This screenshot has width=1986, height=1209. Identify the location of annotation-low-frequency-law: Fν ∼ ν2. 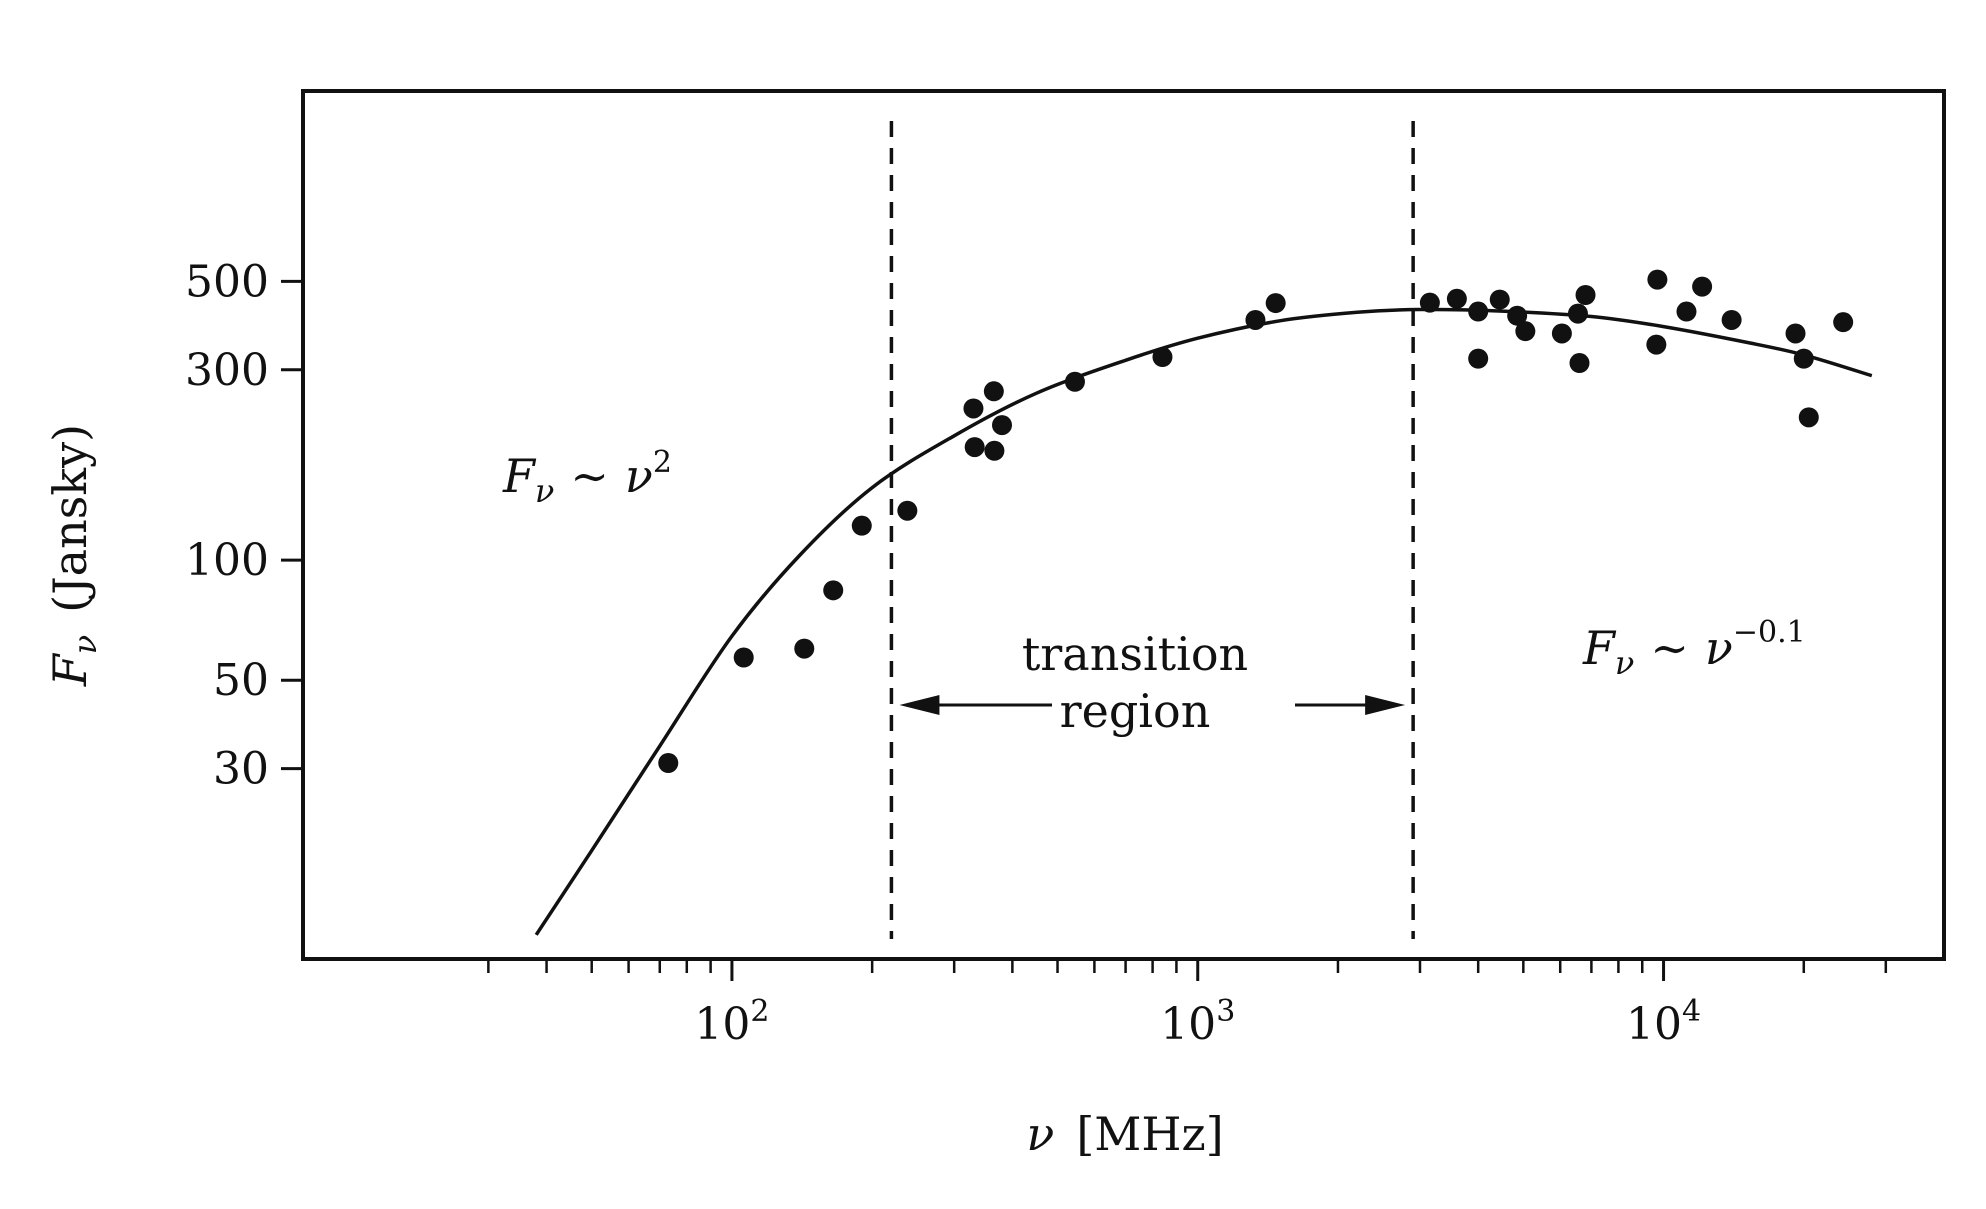
(587, 477).